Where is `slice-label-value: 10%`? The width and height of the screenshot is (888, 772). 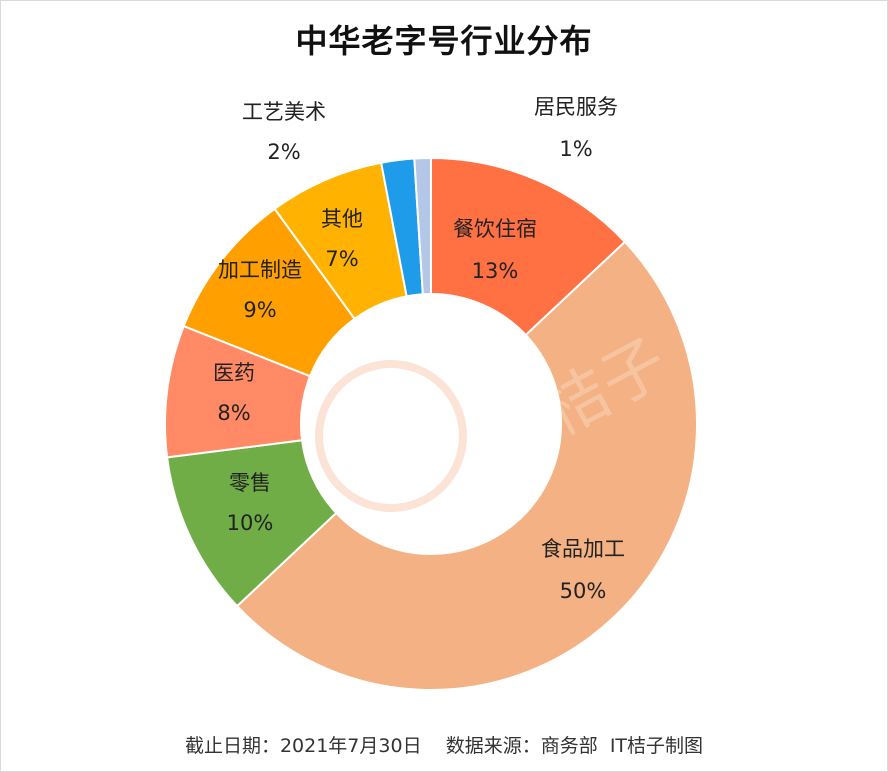 slice-label-value: 10% is located at coordinates (250, 523).